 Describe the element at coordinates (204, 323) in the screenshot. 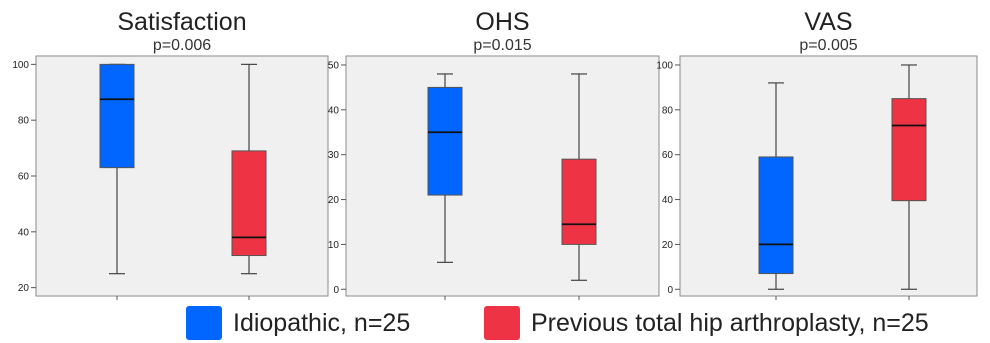

I see `legend-swatch-idiopathic` at that location.